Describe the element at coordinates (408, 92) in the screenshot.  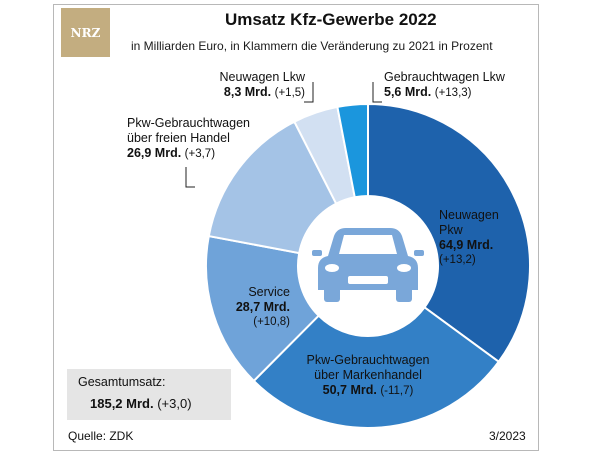
I see `slice-value: 5,6 Mrd.` at that location.